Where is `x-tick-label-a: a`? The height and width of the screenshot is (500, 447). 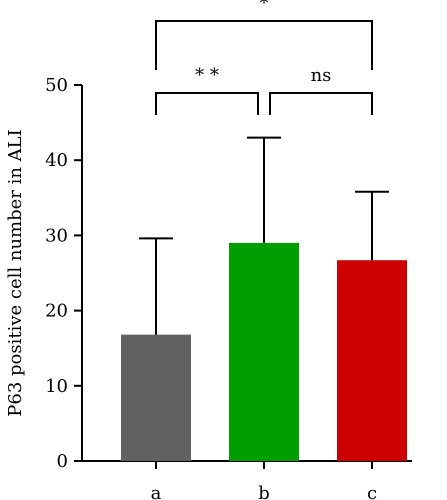 x-tick-label-a: a is located at coordinates (156, 491).